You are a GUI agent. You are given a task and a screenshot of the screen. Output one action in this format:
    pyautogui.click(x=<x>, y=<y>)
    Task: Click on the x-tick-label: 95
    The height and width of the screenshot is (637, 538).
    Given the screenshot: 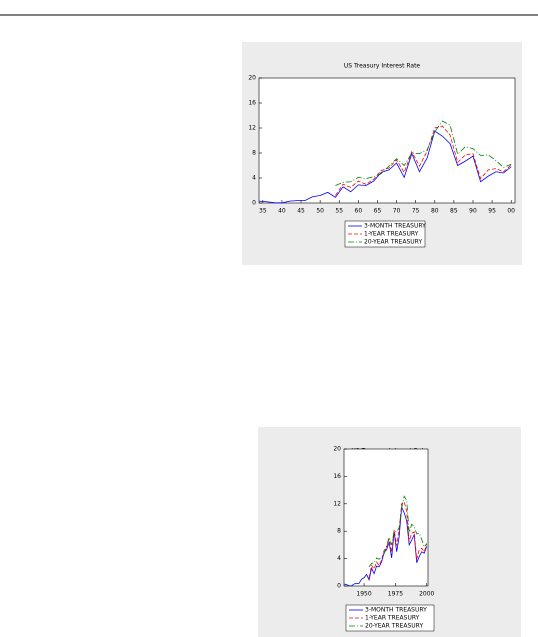 What is the action you would take?
    pyautogui.click(x=492, y=211)
    